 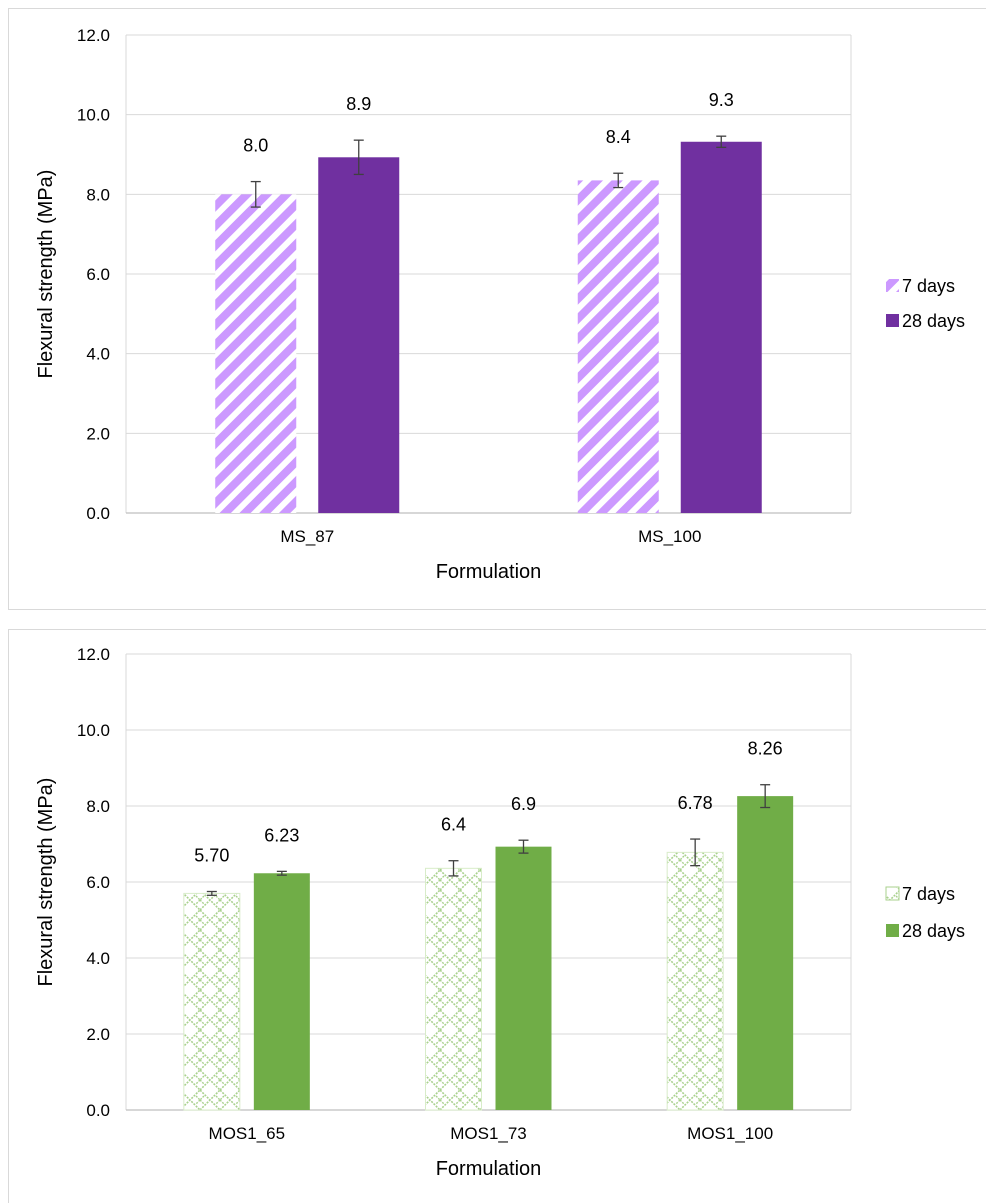 What do you see at coordinates (255, 146) in the screenshot?
I see `data-label: 8.0` at bounding box center [255, 146].